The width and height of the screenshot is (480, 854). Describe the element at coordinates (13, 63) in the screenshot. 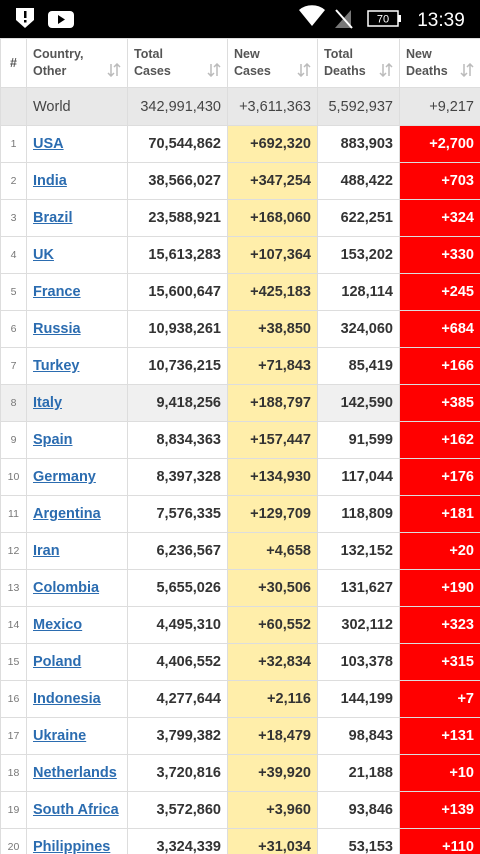

I see `column-header: #` at that location.